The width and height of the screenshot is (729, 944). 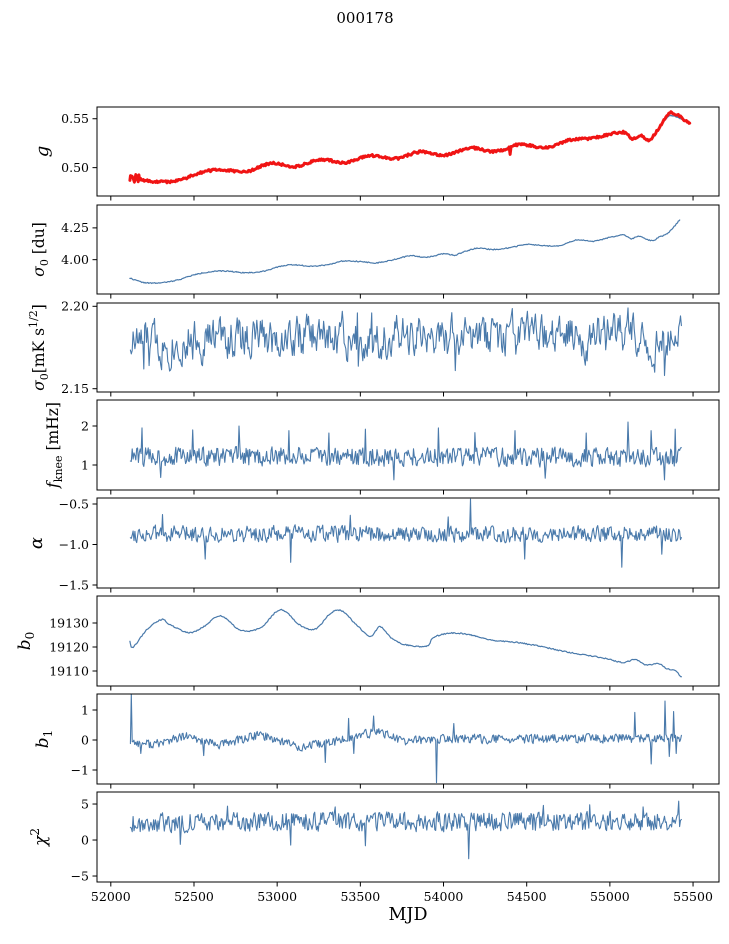 I want to click on panel-sigma0-du: 4.00 4.25 σ0 [du], so click(x=375, y=251).